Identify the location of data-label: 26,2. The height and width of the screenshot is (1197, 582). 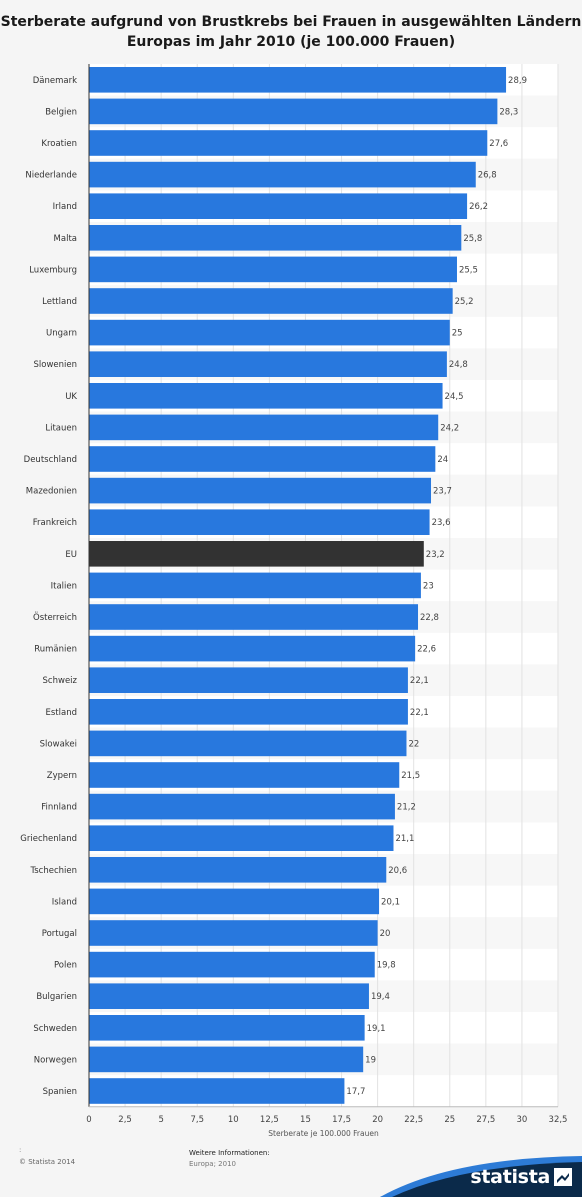
(478, 207).